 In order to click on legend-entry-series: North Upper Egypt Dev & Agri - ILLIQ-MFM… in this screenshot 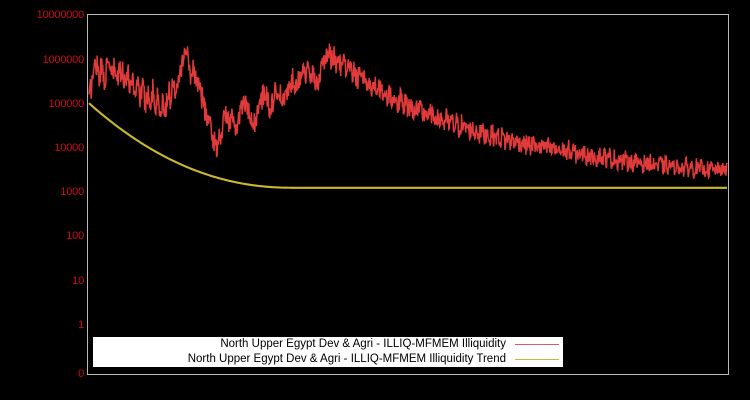, I will do `click(328, 344)`.